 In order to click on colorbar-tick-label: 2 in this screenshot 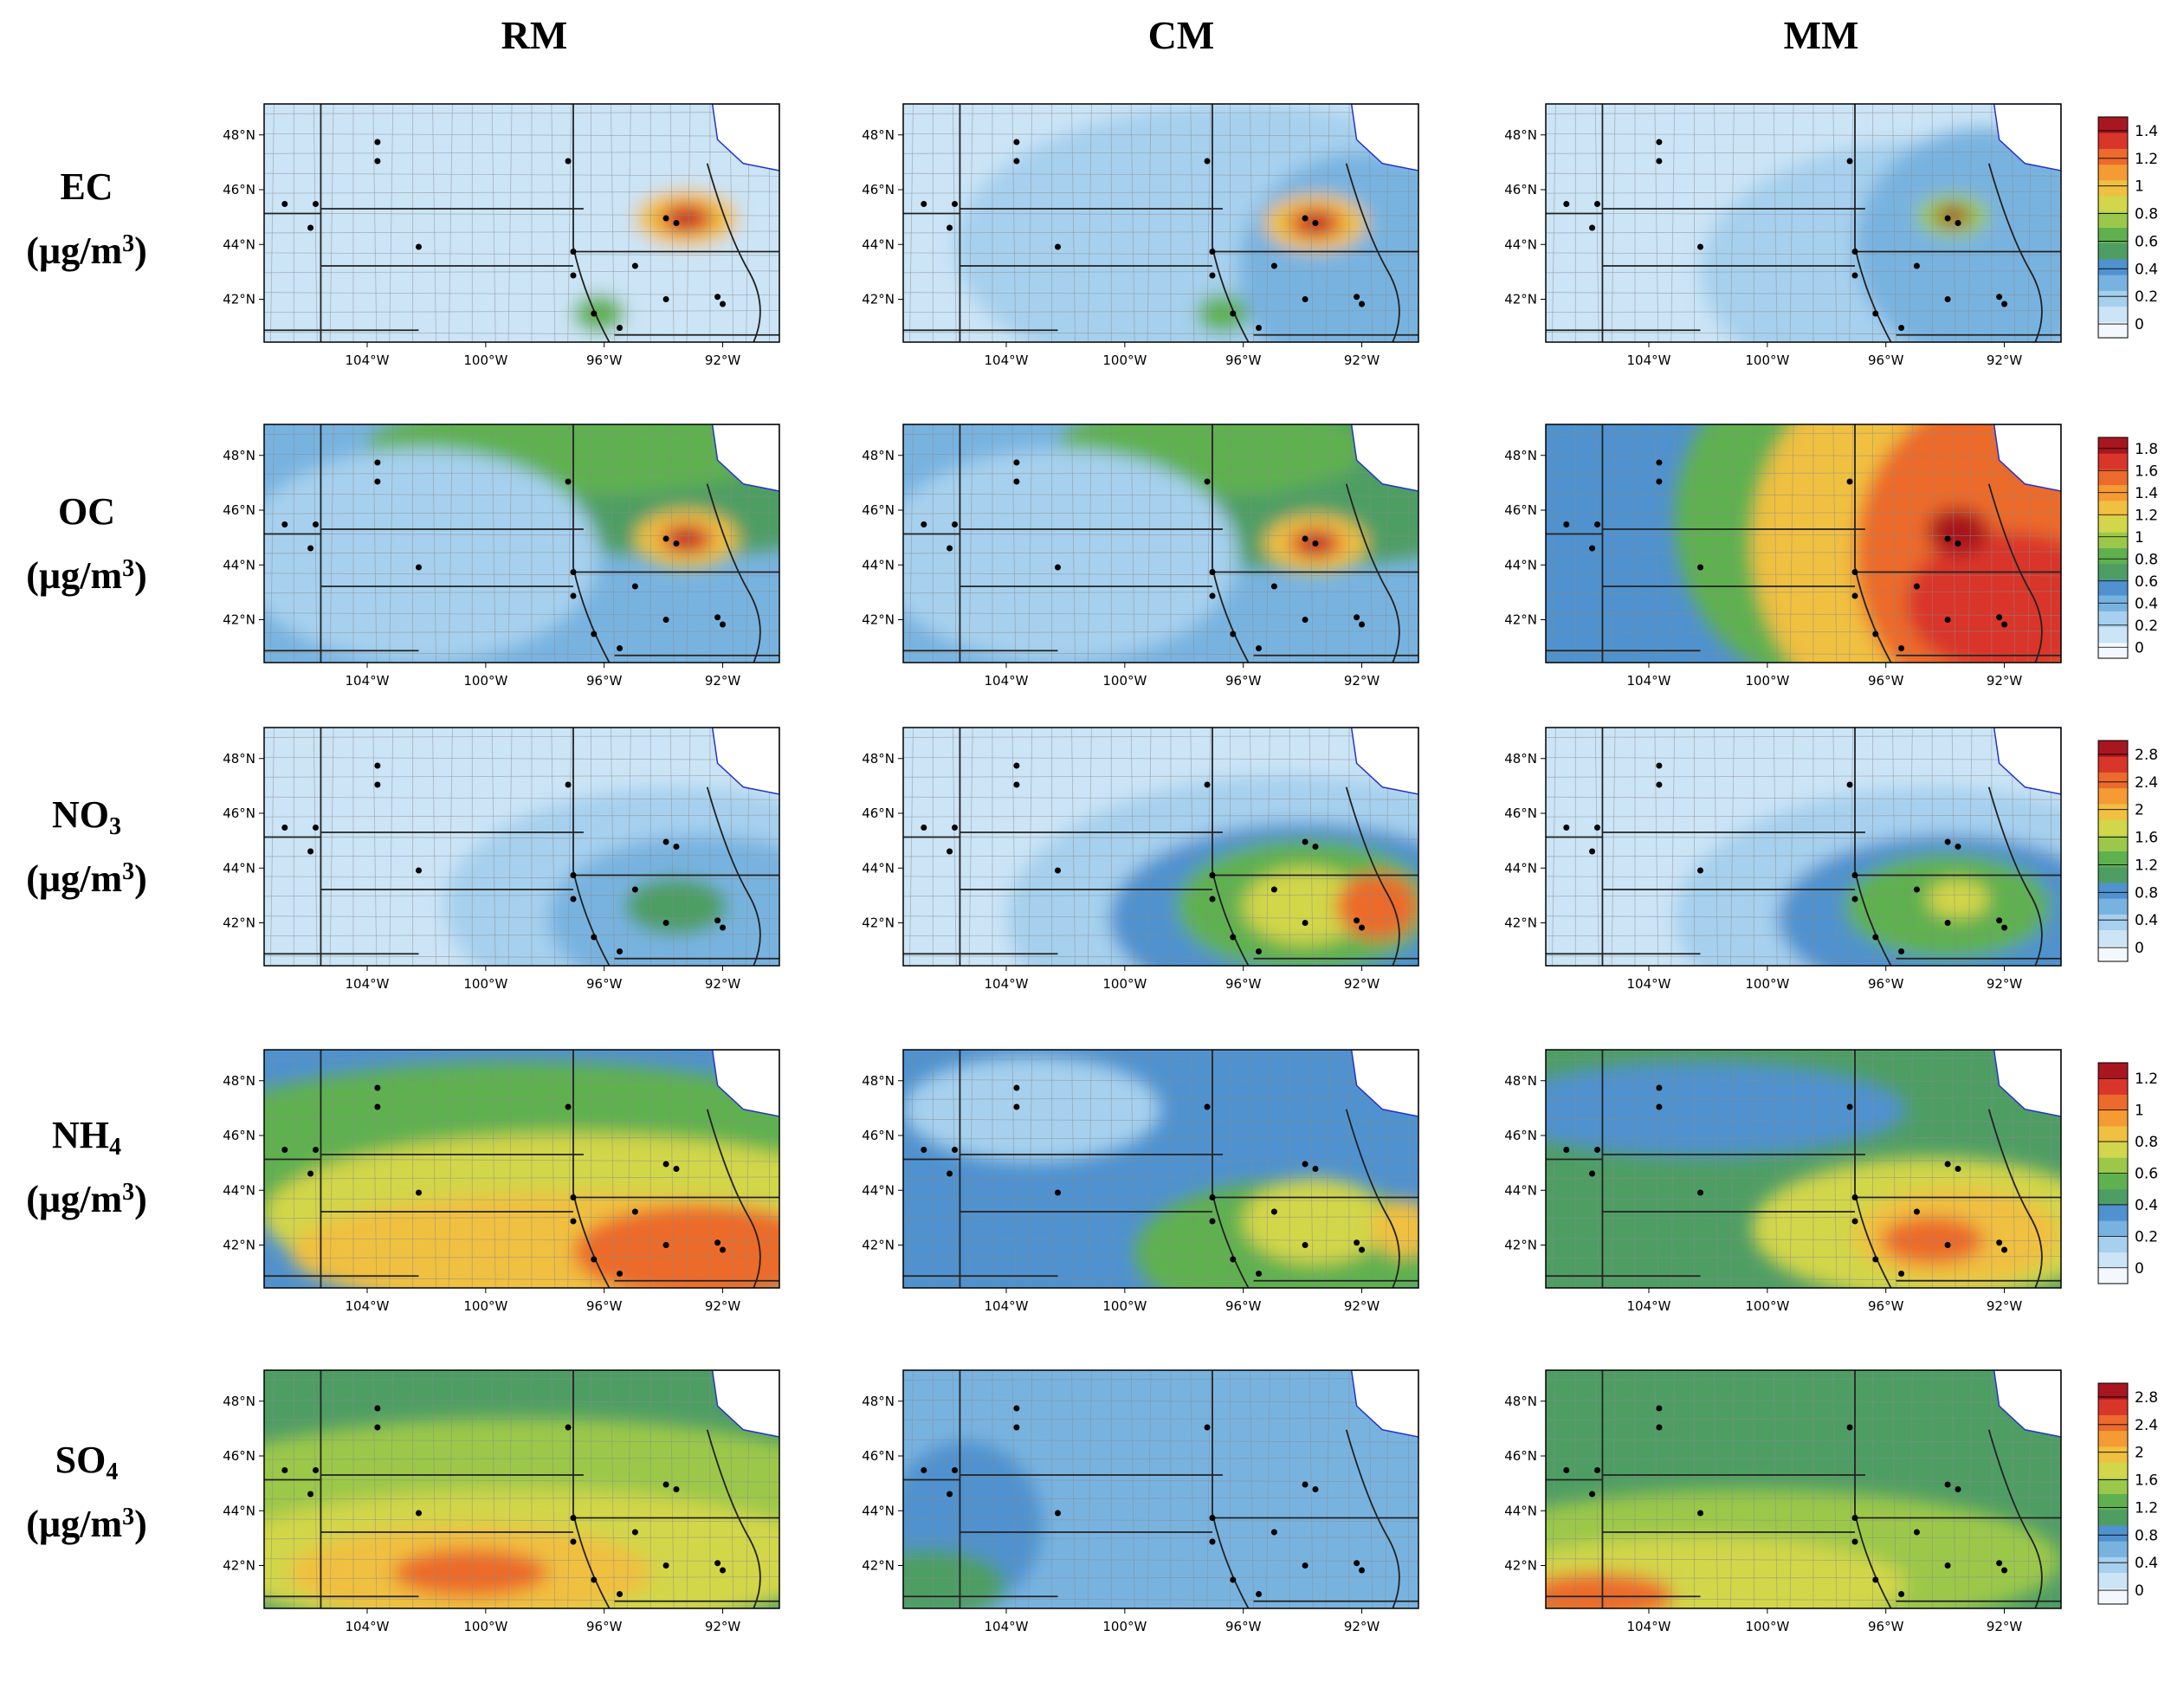, I will do `click(2139, 1453)`.